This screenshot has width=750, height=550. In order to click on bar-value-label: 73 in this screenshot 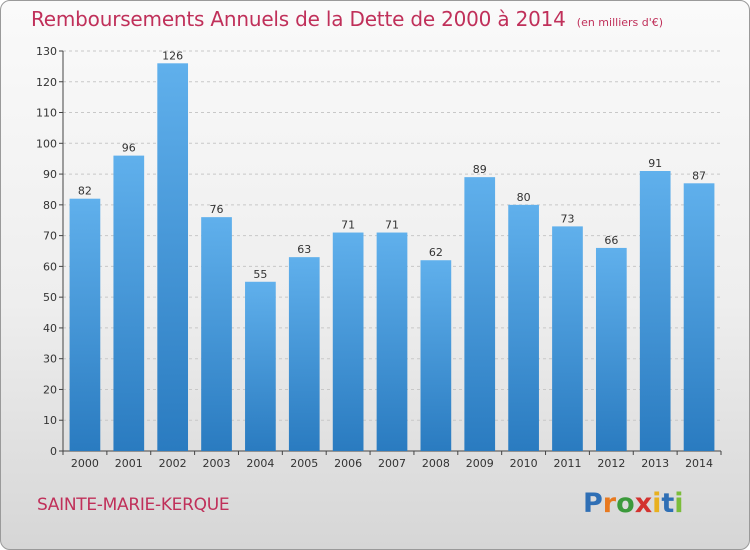, I will do `click(567, 218)`.